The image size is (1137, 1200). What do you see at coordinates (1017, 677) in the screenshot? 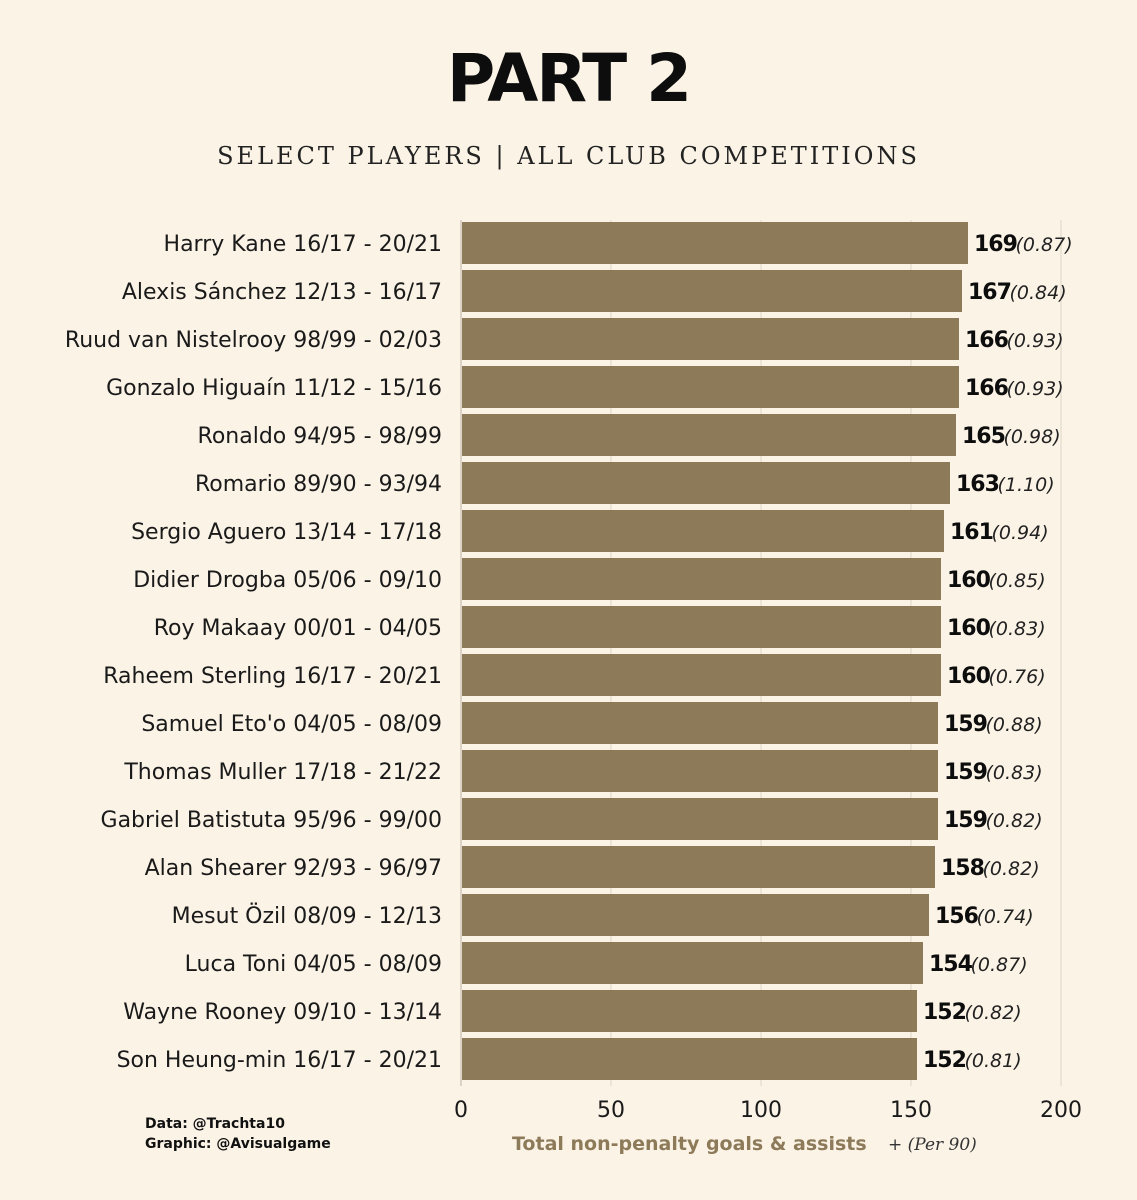
I see `per90-label-9: (0.76)` at bounding box center [1017, 677].